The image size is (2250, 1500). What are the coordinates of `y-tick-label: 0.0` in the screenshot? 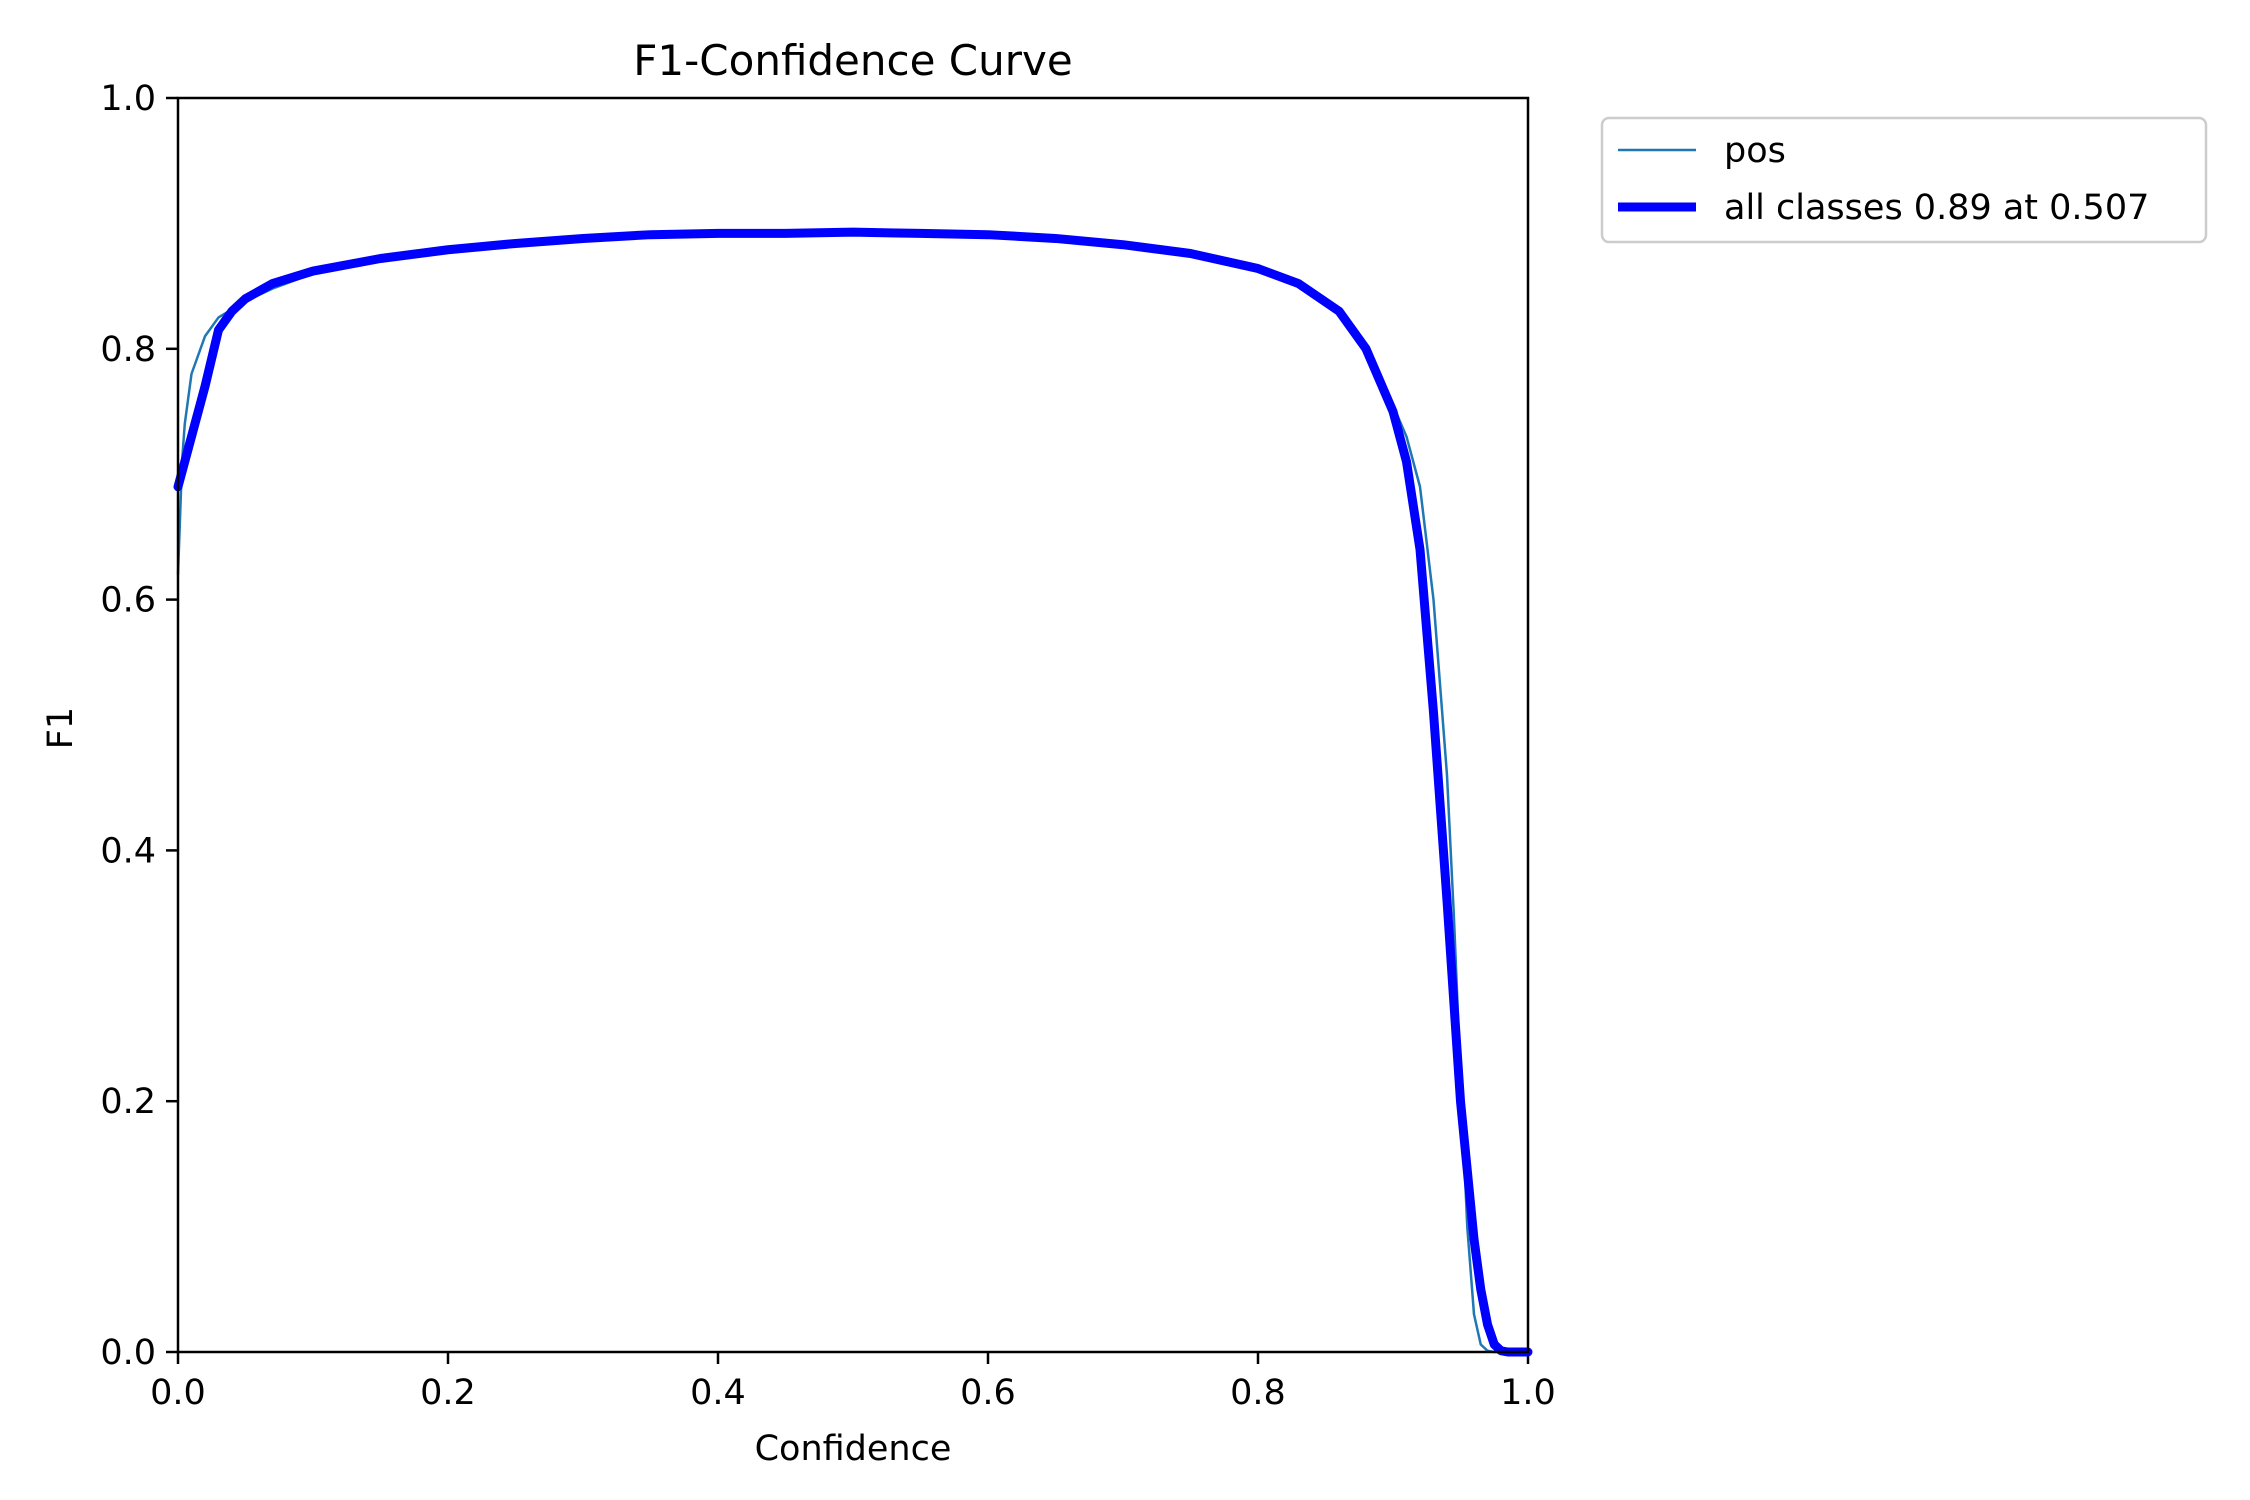 It's located at (128, 1353).